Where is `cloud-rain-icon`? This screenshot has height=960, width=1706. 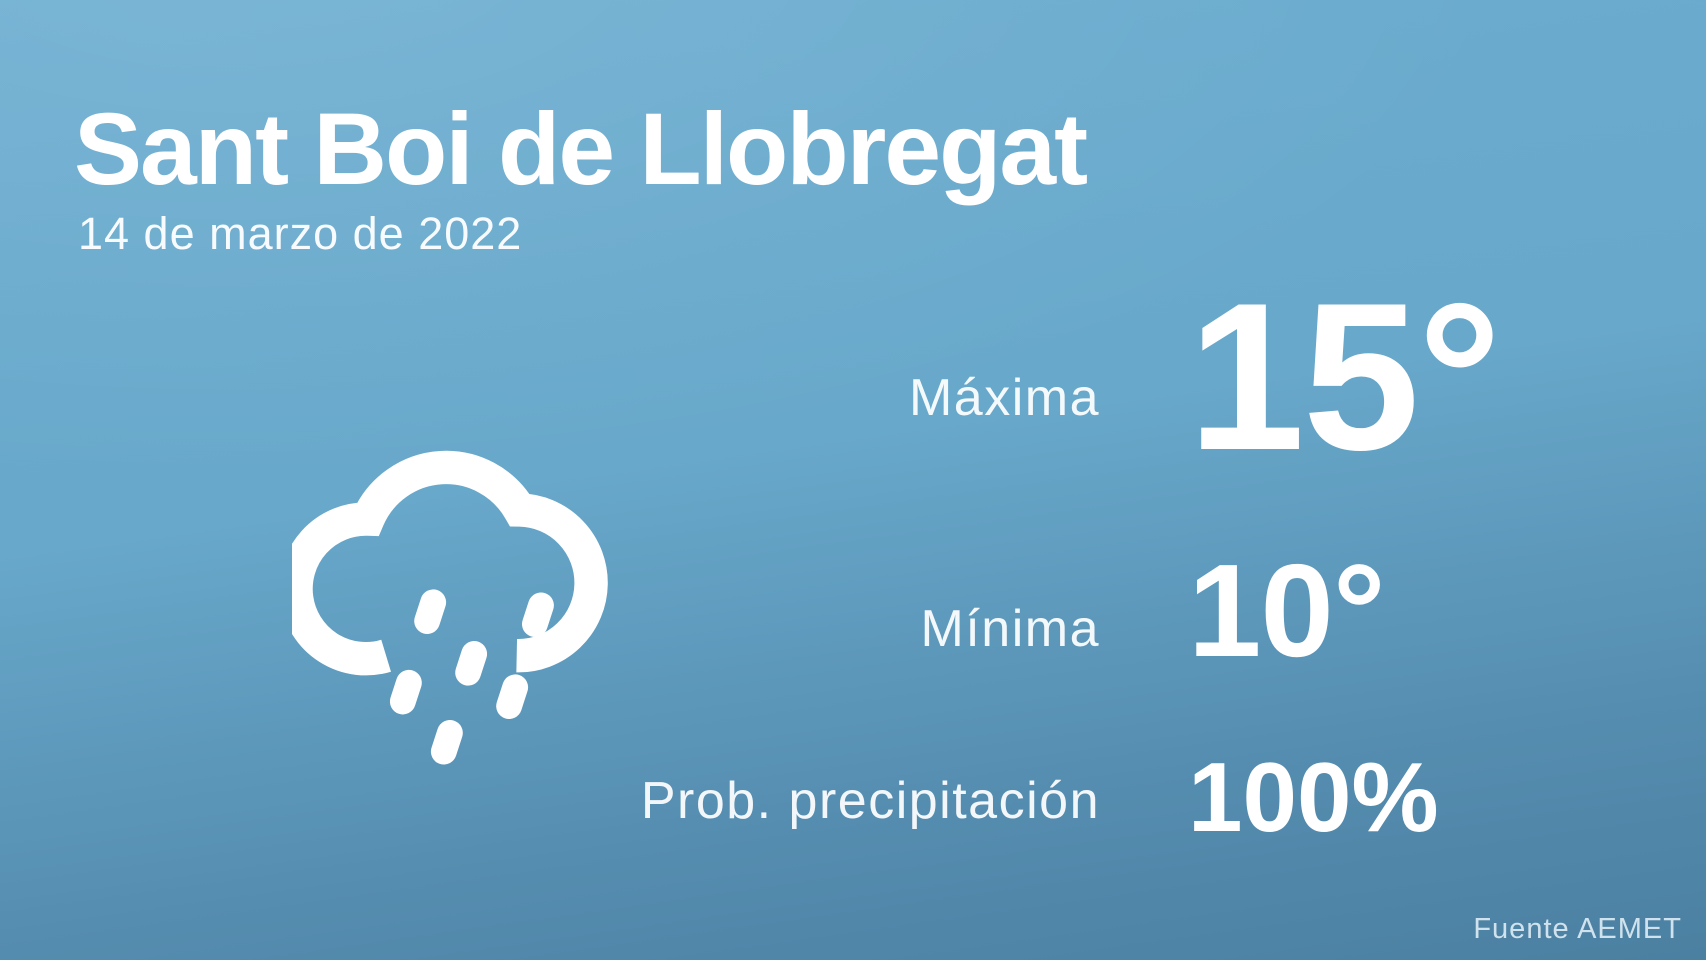
cloud-rain-icon is located at coordinates (450, 607).